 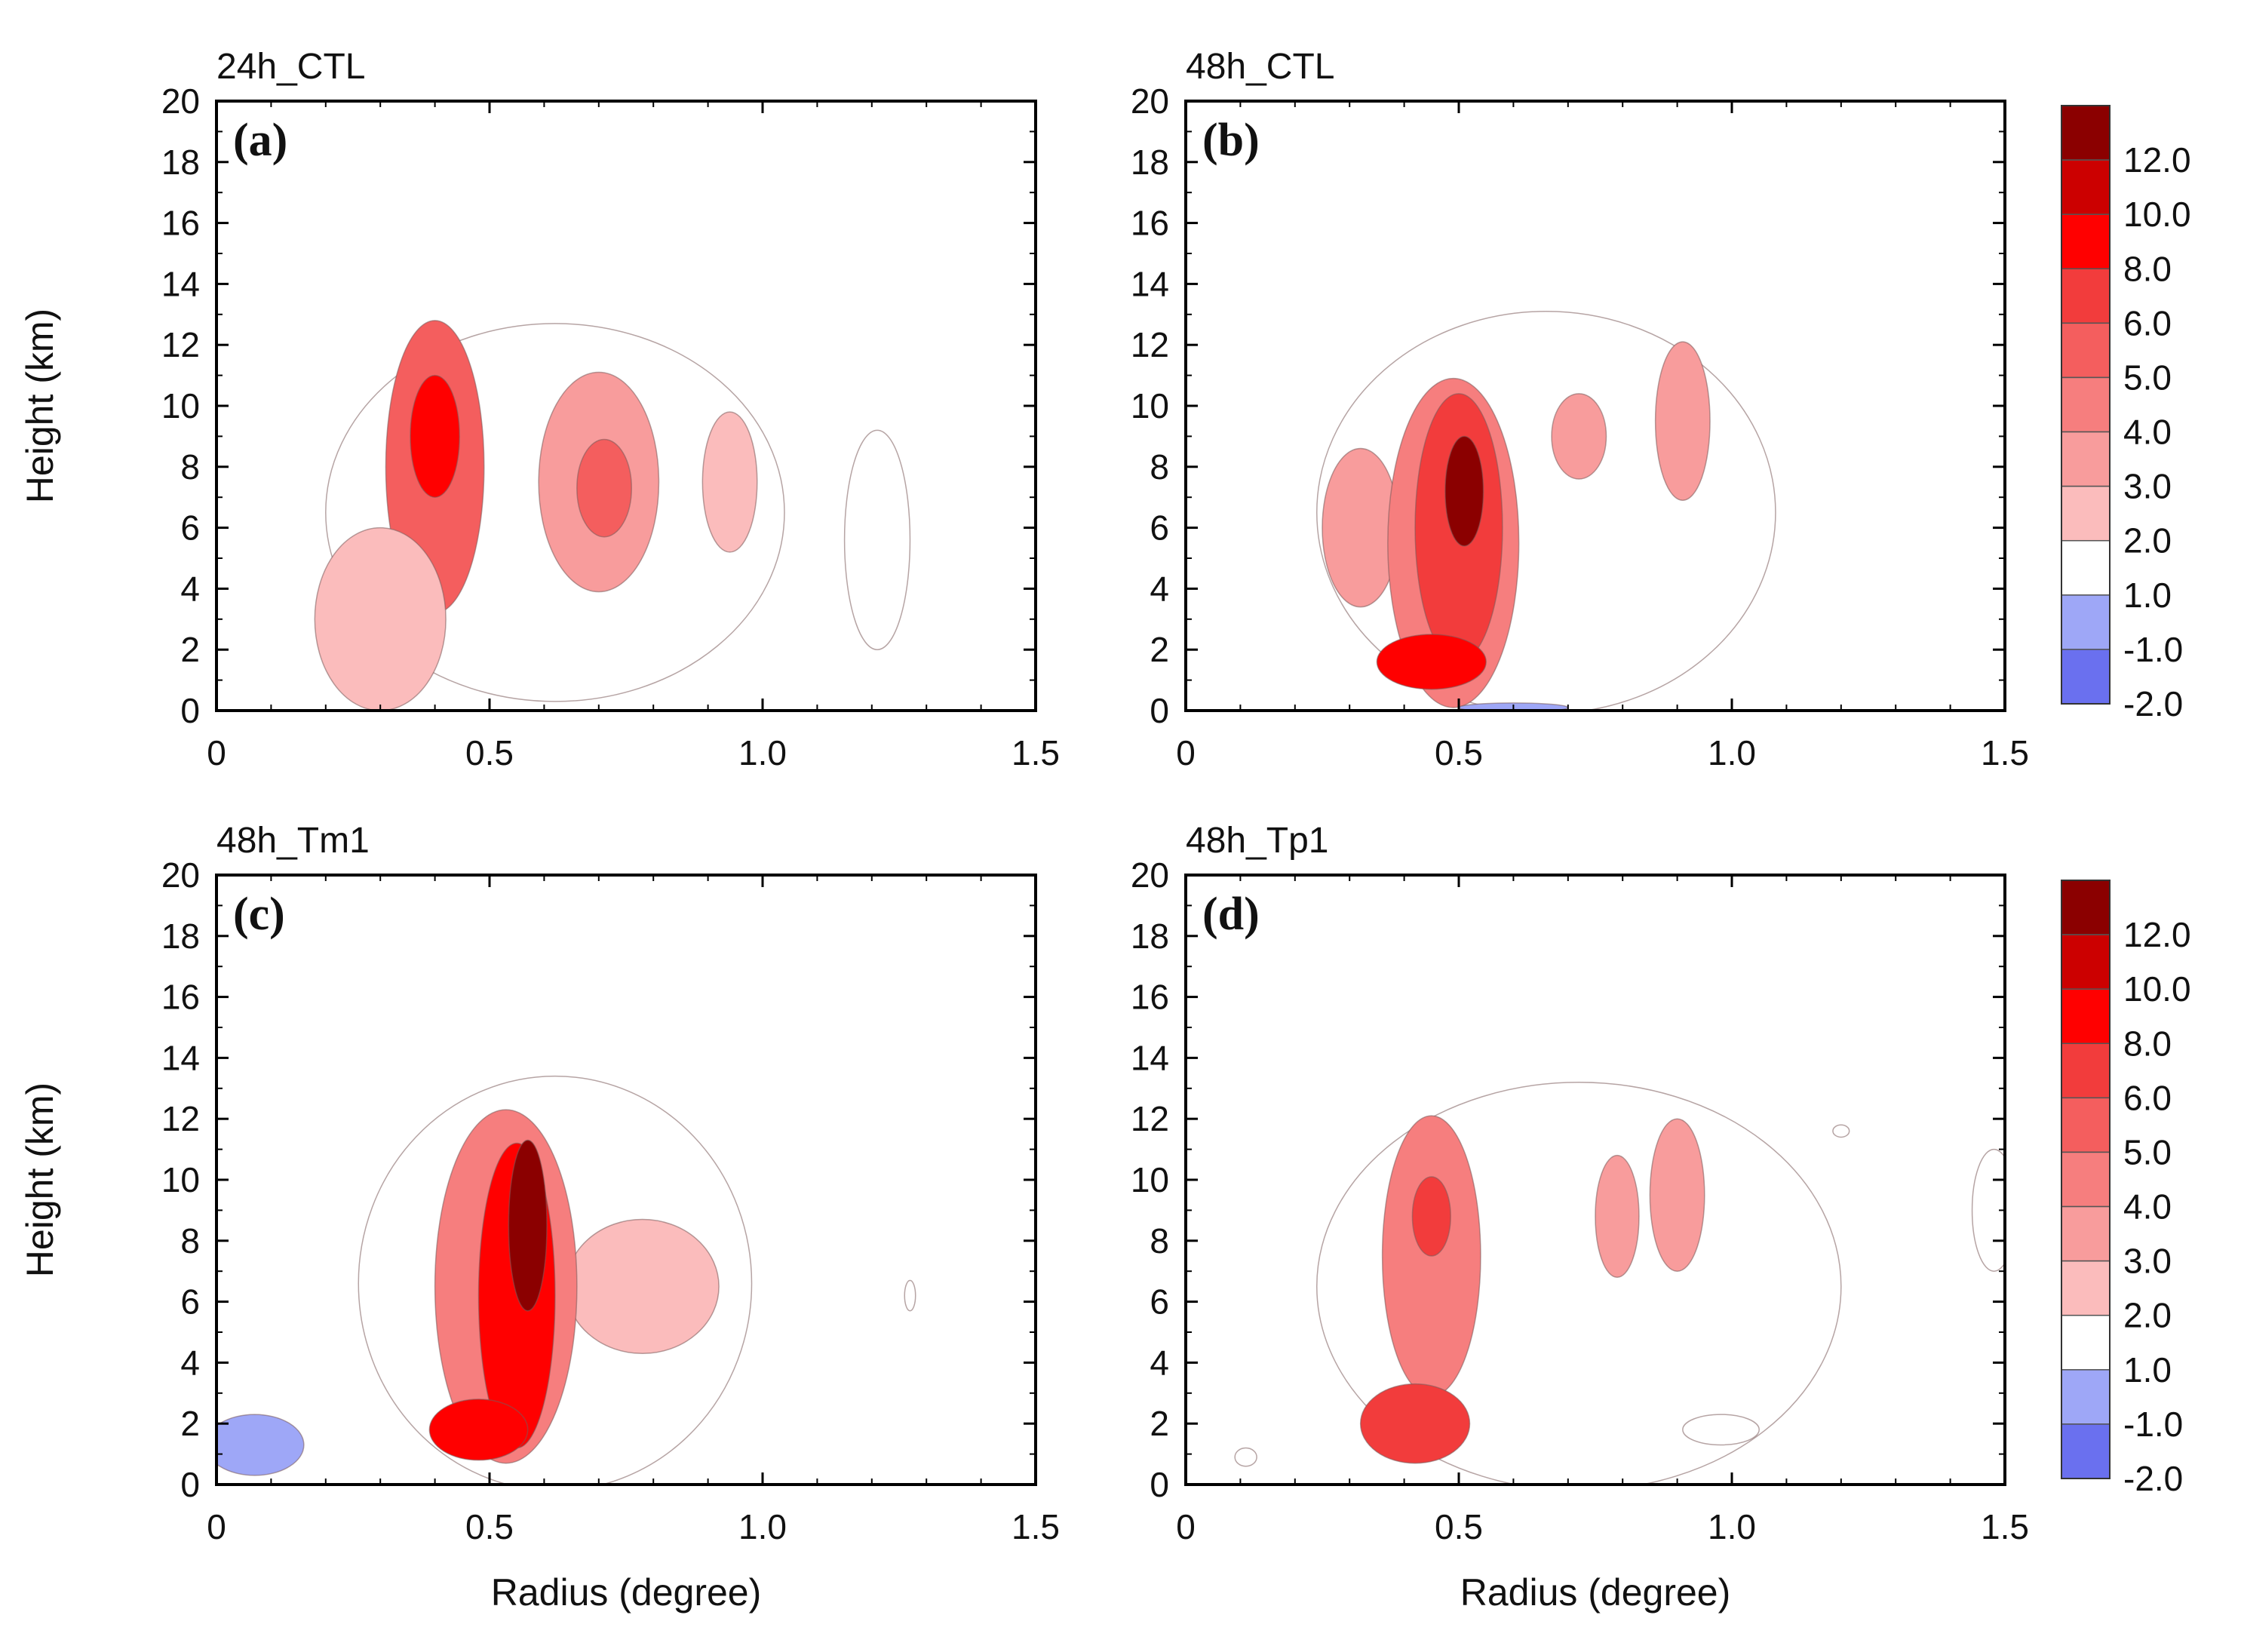 What do you see at coordinates (40, 1179) in the screenshot?
I see `y-axis-label: Height (km)` at bounding box center [40, 1179].